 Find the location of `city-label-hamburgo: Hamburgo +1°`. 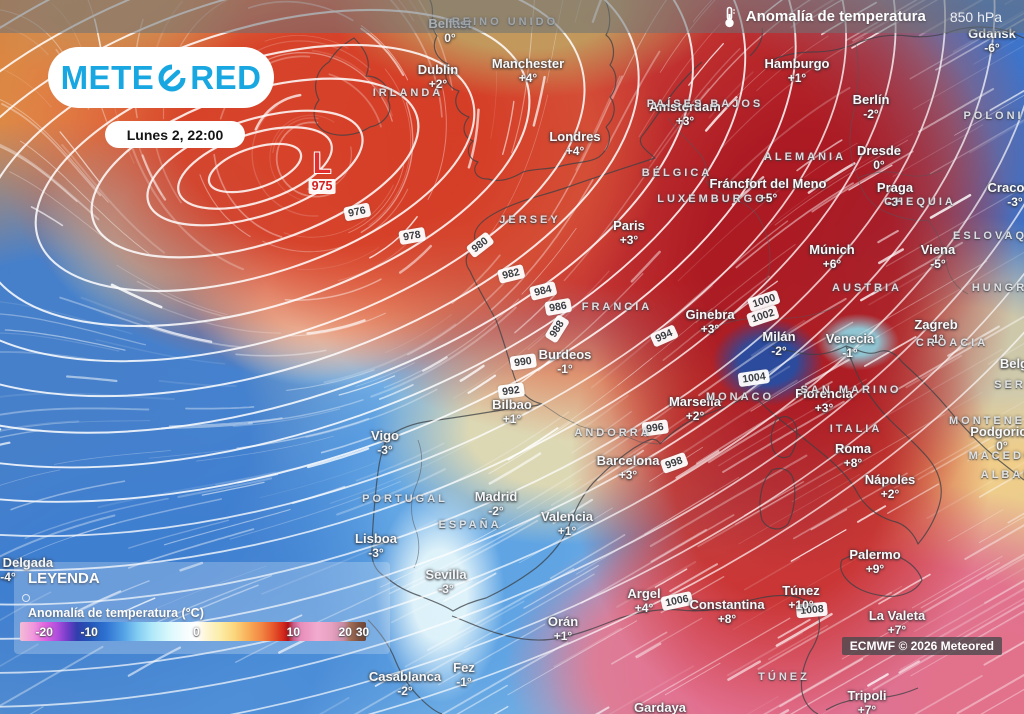

city-label-hamburgo: Hamburgo +1° is located at coordinates (797, 70).